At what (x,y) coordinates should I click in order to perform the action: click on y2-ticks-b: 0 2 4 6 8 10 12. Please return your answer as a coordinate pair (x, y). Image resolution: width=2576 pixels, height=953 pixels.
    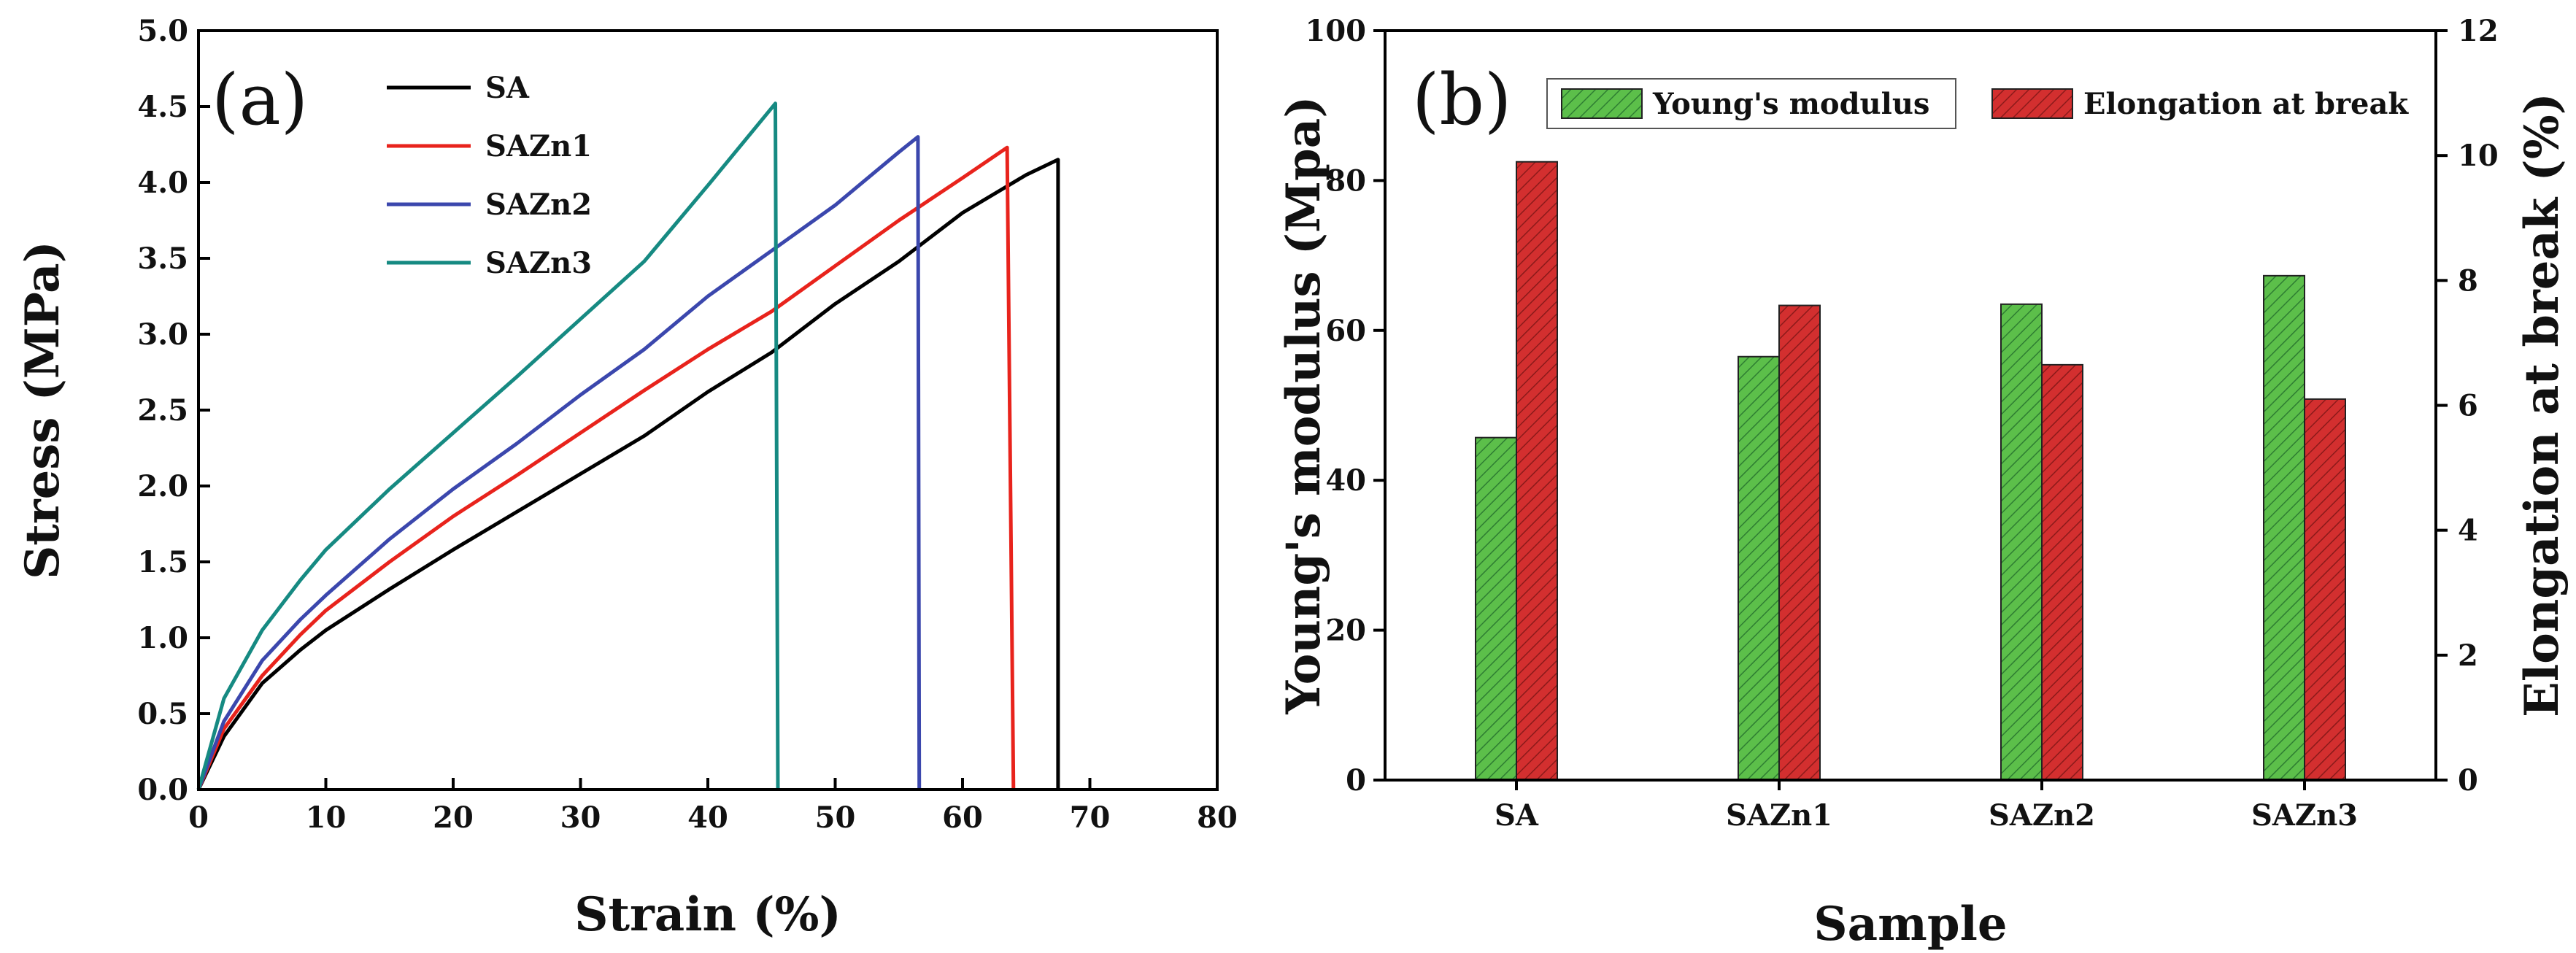
    Looking at the image, I should click on (2467, 406).